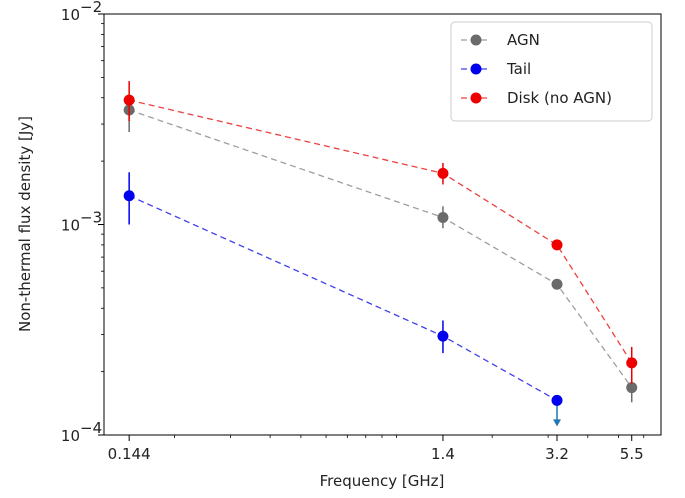 The height and width of the screenshot is (498, 685). Describe the element at coordinates (91, 428) in the screenshot. I see `y-tick-exponent: −4` at that location.